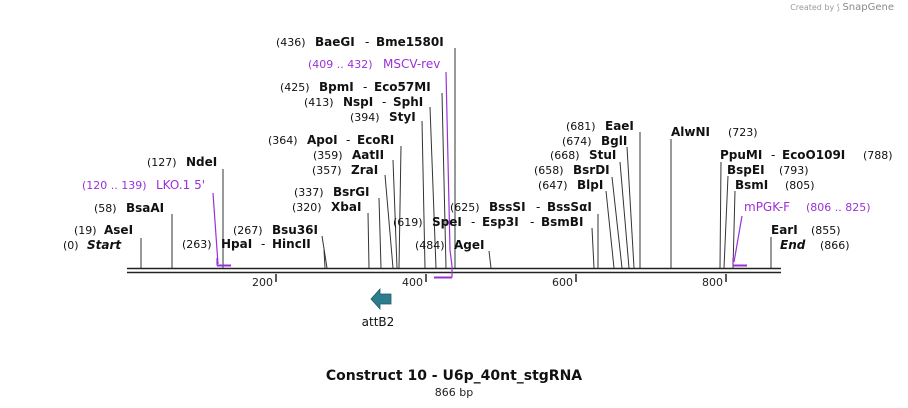 This screenshot has width=908, height=408. I want to click on site-name-eari: EarI, so click(784, 230).